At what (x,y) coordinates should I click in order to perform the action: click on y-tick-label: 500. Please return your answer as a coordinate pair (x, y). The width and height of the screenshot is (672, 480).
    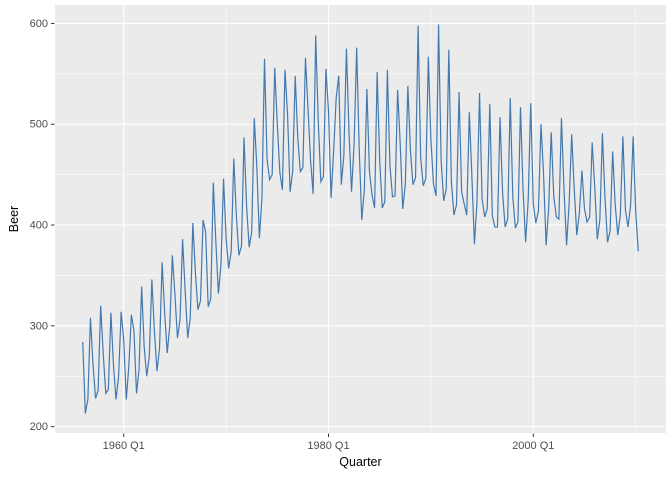
    Looking at the image, I should click on (39, 125).